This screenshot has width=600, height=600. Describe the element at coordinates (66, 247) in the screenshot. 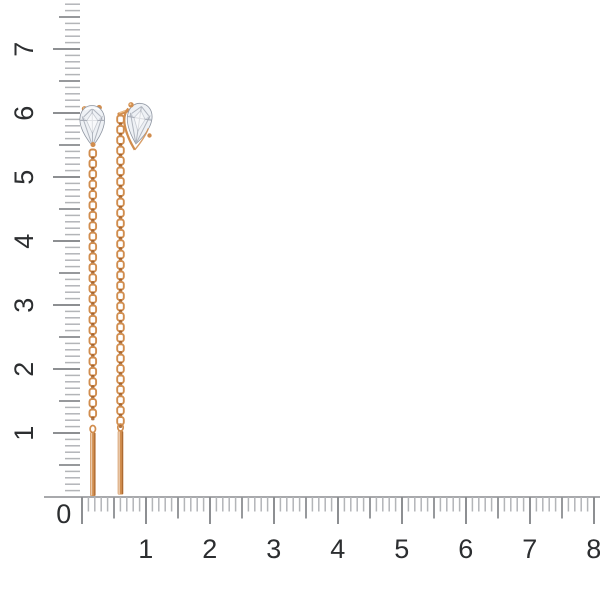

I see `vertical-ruler` at that location.